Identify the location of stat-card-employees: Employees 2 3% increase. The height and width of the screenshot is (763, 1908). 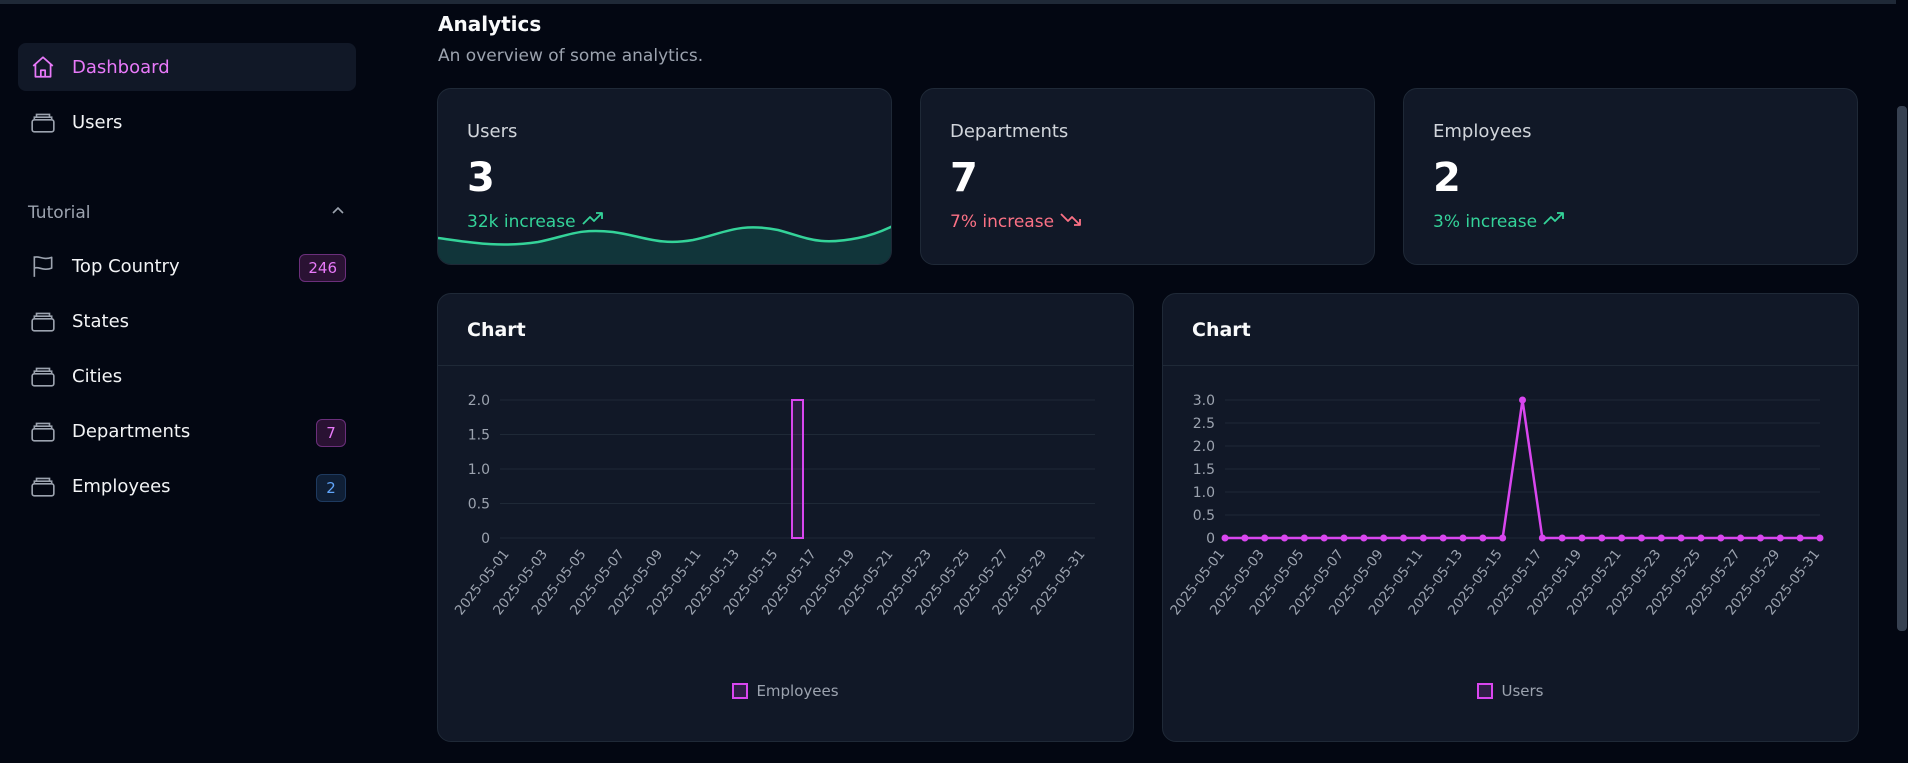
(1630, 176).